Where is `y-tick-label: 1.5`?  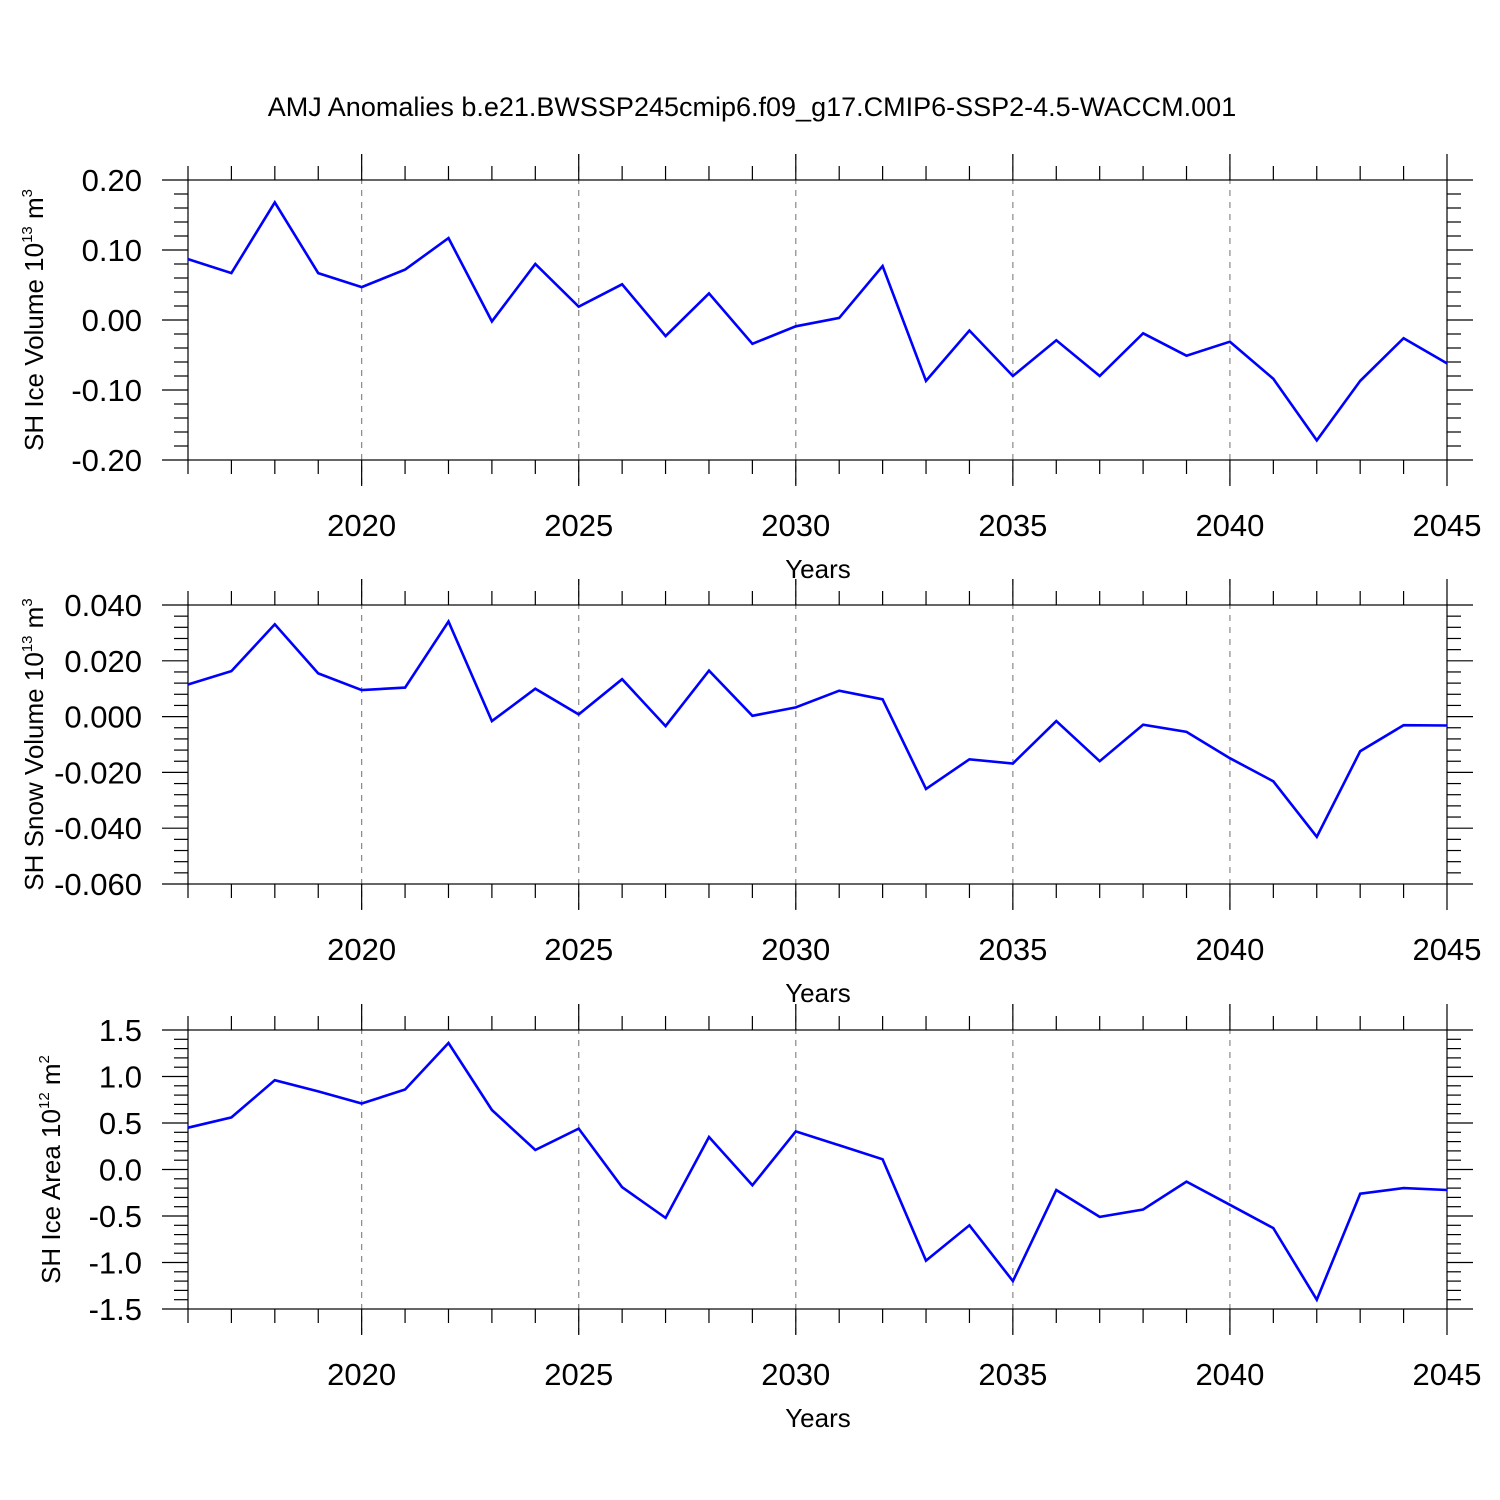
y-tick-label: 1.5 is located at coordinates (120, 1030).